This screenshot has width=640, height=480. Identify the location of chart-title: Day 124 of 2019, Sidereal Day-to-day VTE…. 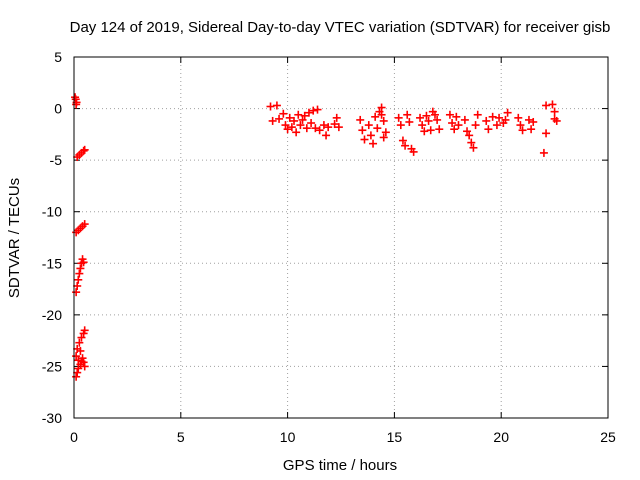
(340, 27).